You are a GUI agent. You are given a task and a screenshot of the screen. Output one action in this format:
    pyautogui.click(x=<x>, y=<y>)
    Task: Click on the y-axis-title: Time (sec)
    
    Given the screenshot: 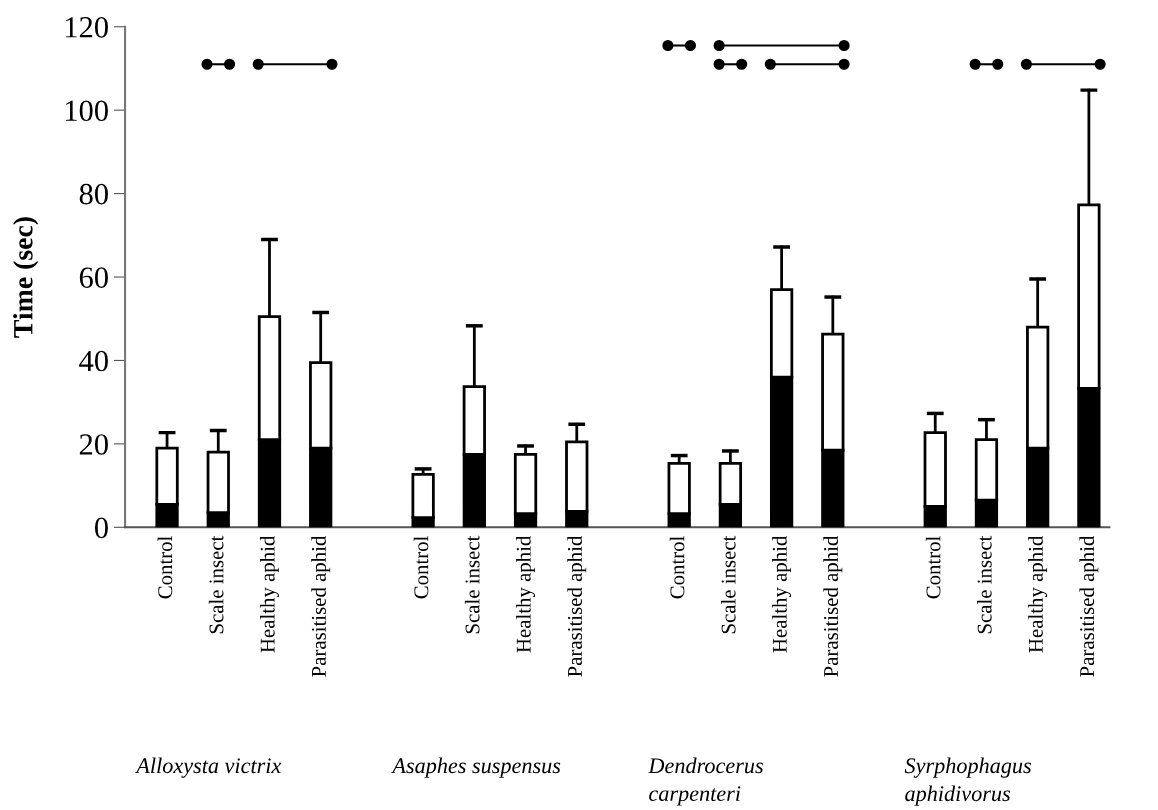 What is the action you would take?
    pyautogui.click(x=26, y=277)
    